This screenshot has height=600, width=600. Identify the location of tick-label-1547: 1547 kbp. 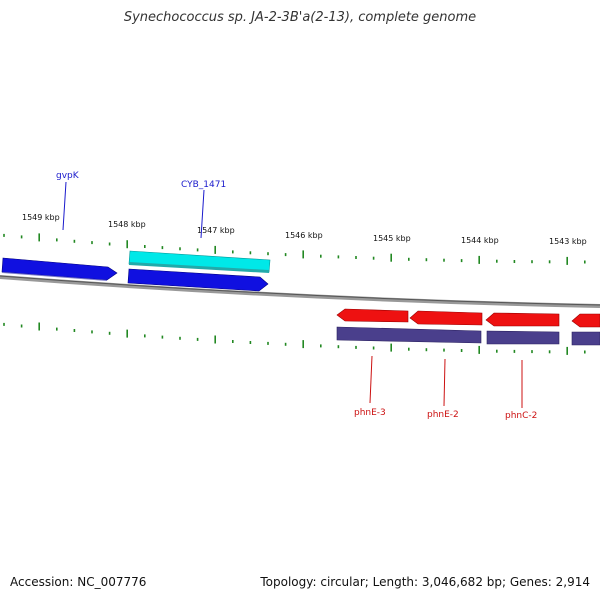
(216, 230).